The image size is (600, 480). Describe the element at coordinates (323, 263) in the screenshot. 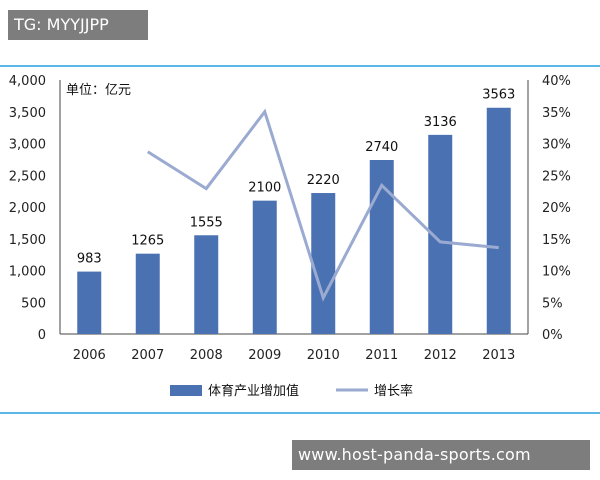

I see `bar-2010` at that location.